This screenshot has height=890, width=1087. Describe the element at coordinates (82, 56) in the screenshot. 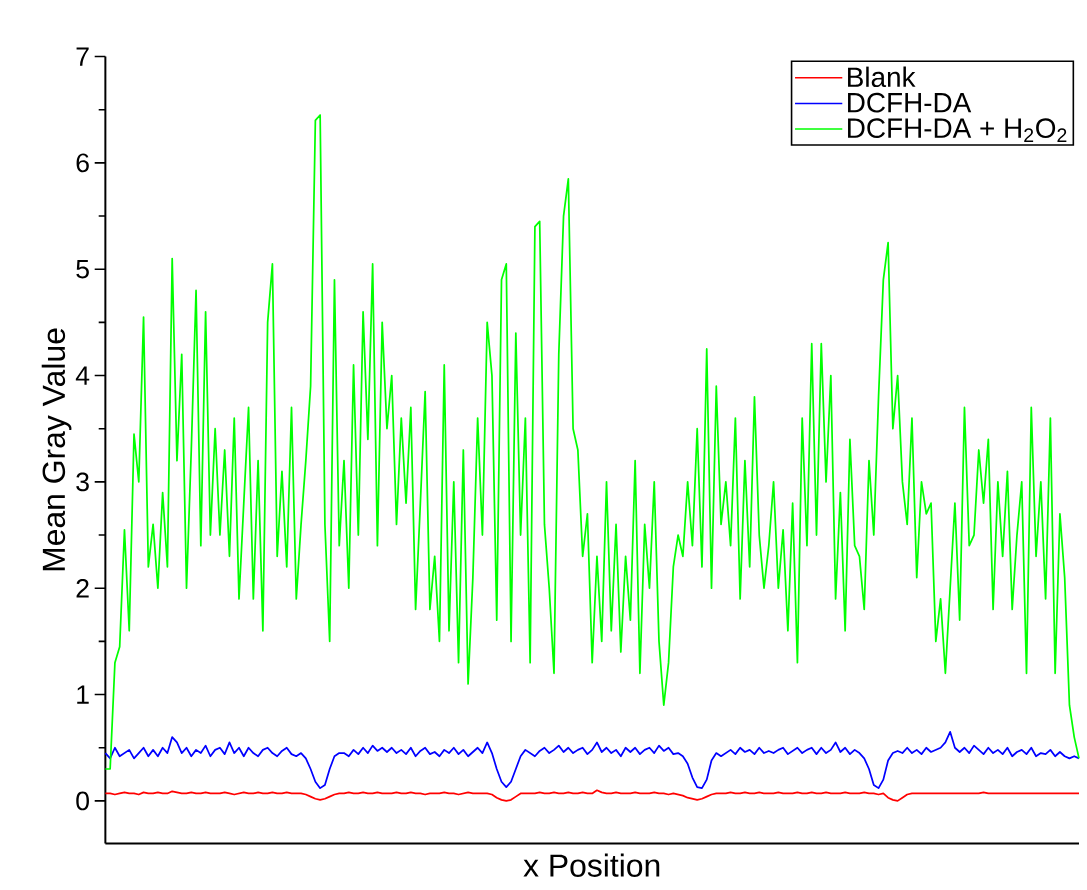

I see `y-tick-label: 7` at that location.